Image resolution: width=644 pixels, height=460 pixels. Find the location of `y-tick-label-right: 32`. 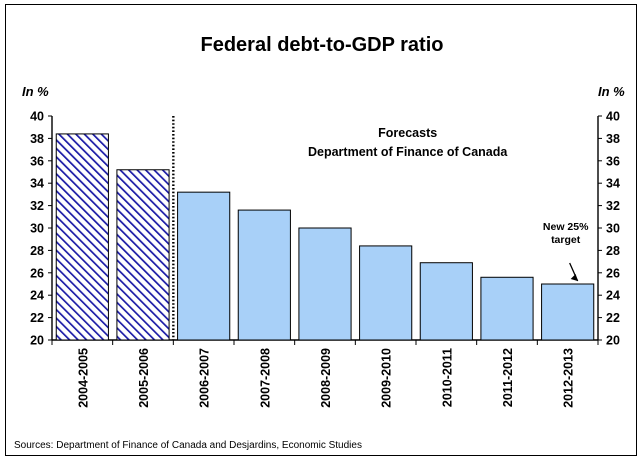

y-tick-label-right: 32 is located at coordinates (613, 206).